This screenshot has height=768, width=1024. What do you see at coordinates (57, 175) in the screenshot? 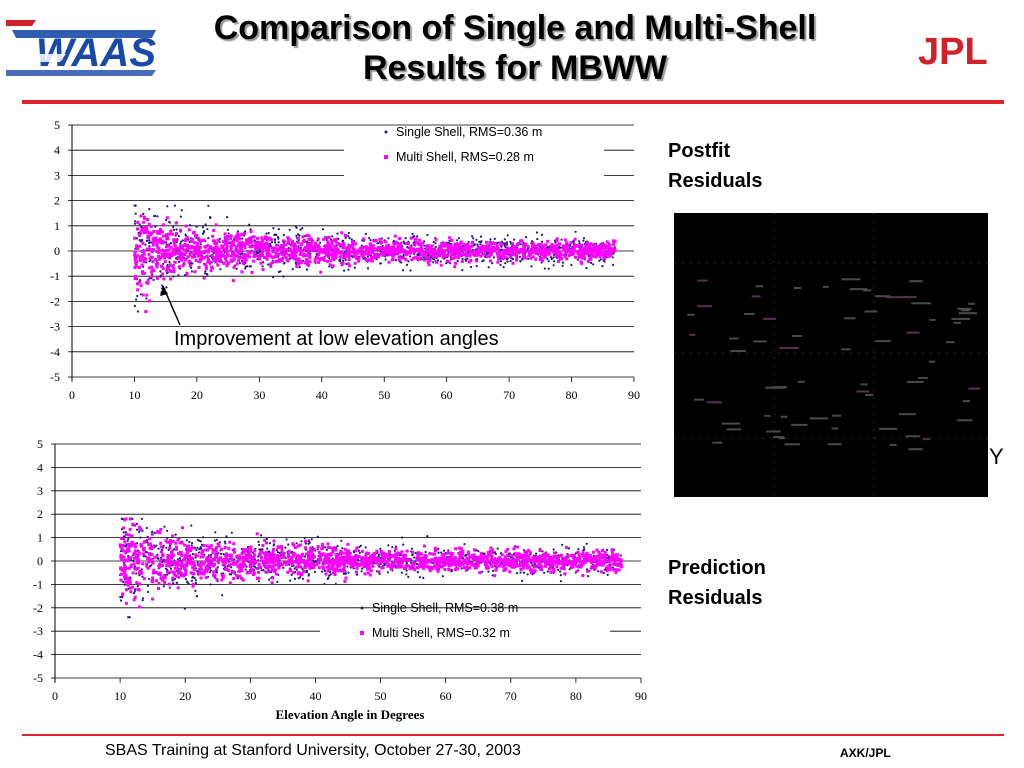
I see `y-tick-label: 3` at bounding box center [57, 175].